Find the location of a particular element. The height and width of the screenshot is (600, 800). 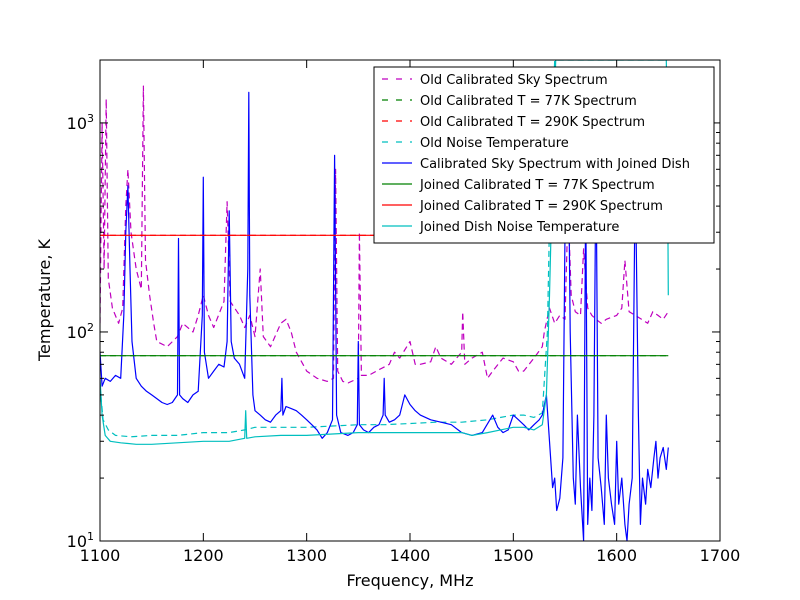

x-tick-label: 1400 is located at coordinates (410, 555).